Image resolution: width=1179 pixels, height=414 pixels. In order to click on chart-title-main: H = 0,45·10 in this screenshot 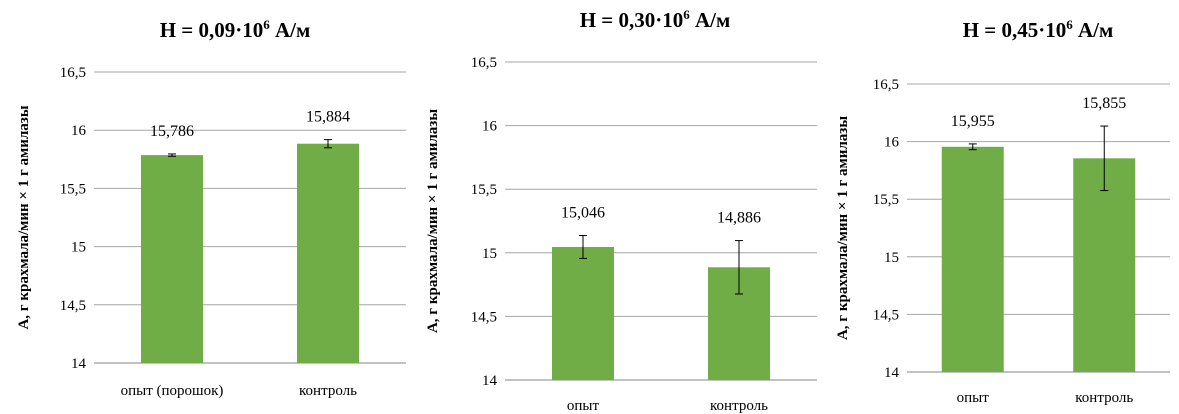, I will do `click(1015, 30)`.